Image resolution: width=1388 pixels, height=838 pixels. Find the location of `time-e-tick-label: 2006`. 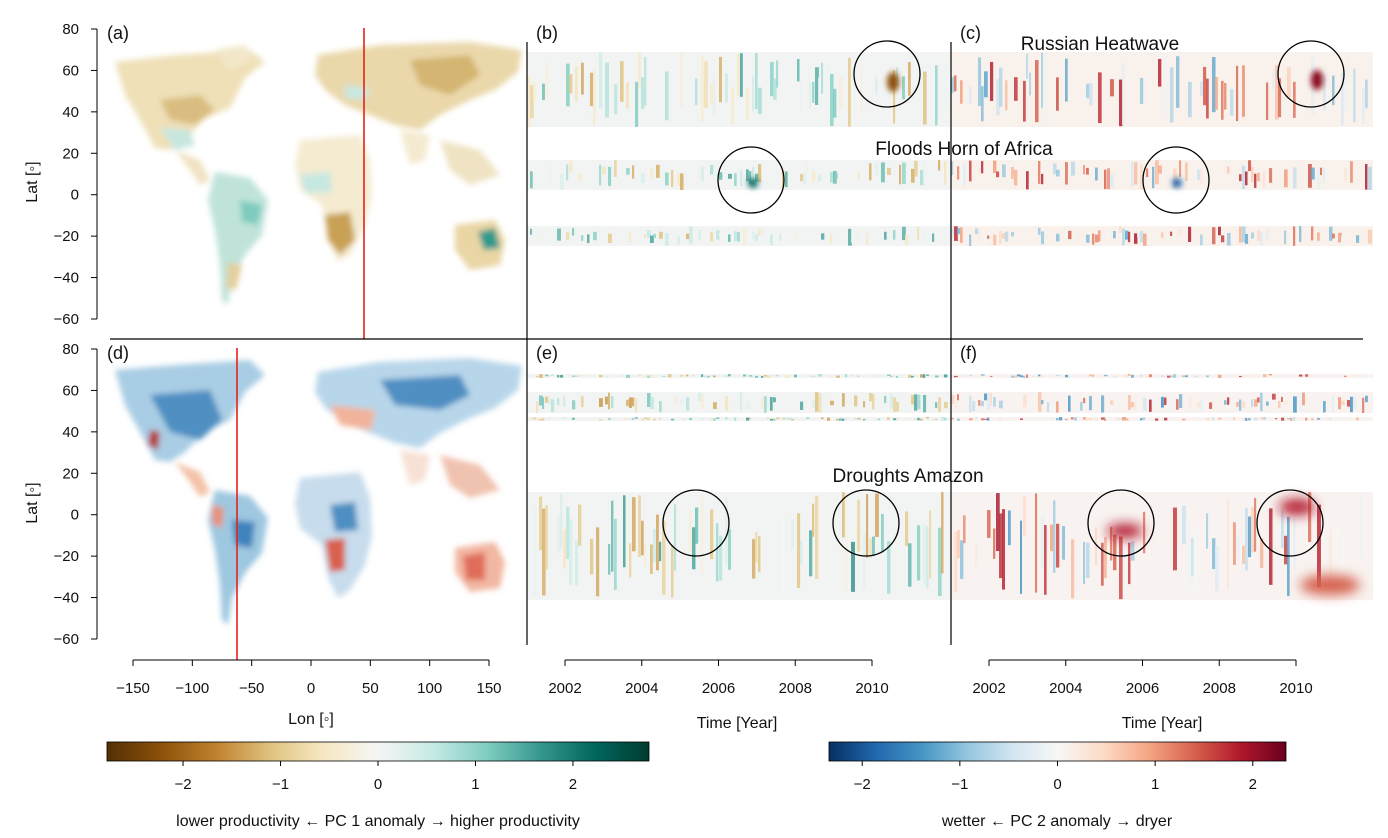

time-e-tick-label: 2006 is located at coordinates (718, 688).